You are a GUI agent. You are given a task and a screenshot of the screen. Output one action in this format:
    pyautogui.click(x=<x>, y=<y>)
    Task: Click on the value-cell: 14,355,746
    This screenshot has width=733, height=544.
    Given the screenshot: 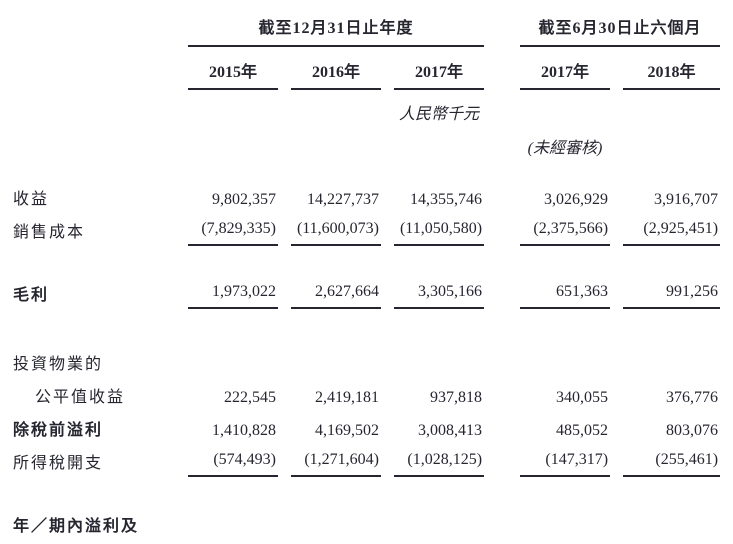 What is the action you would take?
    pyautogui.click(x=446, y=199)
    